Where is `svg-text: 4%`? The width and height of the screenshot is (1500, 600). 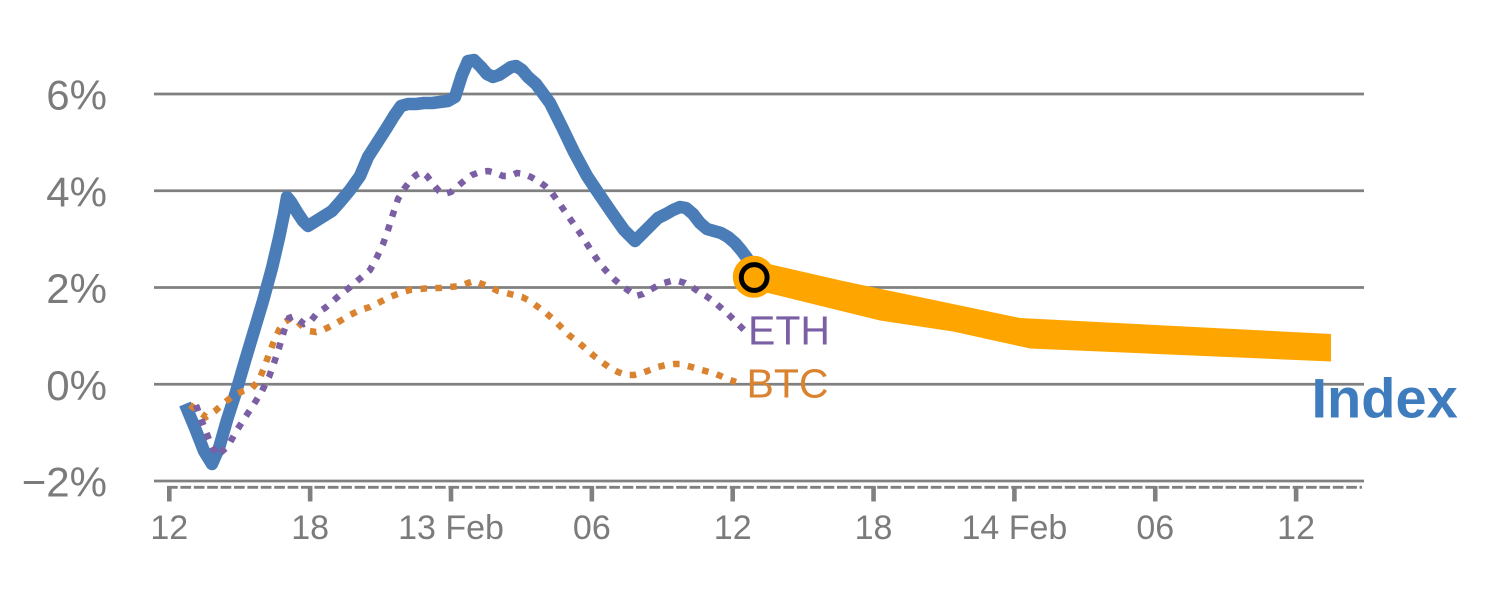
svg-text: 4% is located at coordinates (76, 191).